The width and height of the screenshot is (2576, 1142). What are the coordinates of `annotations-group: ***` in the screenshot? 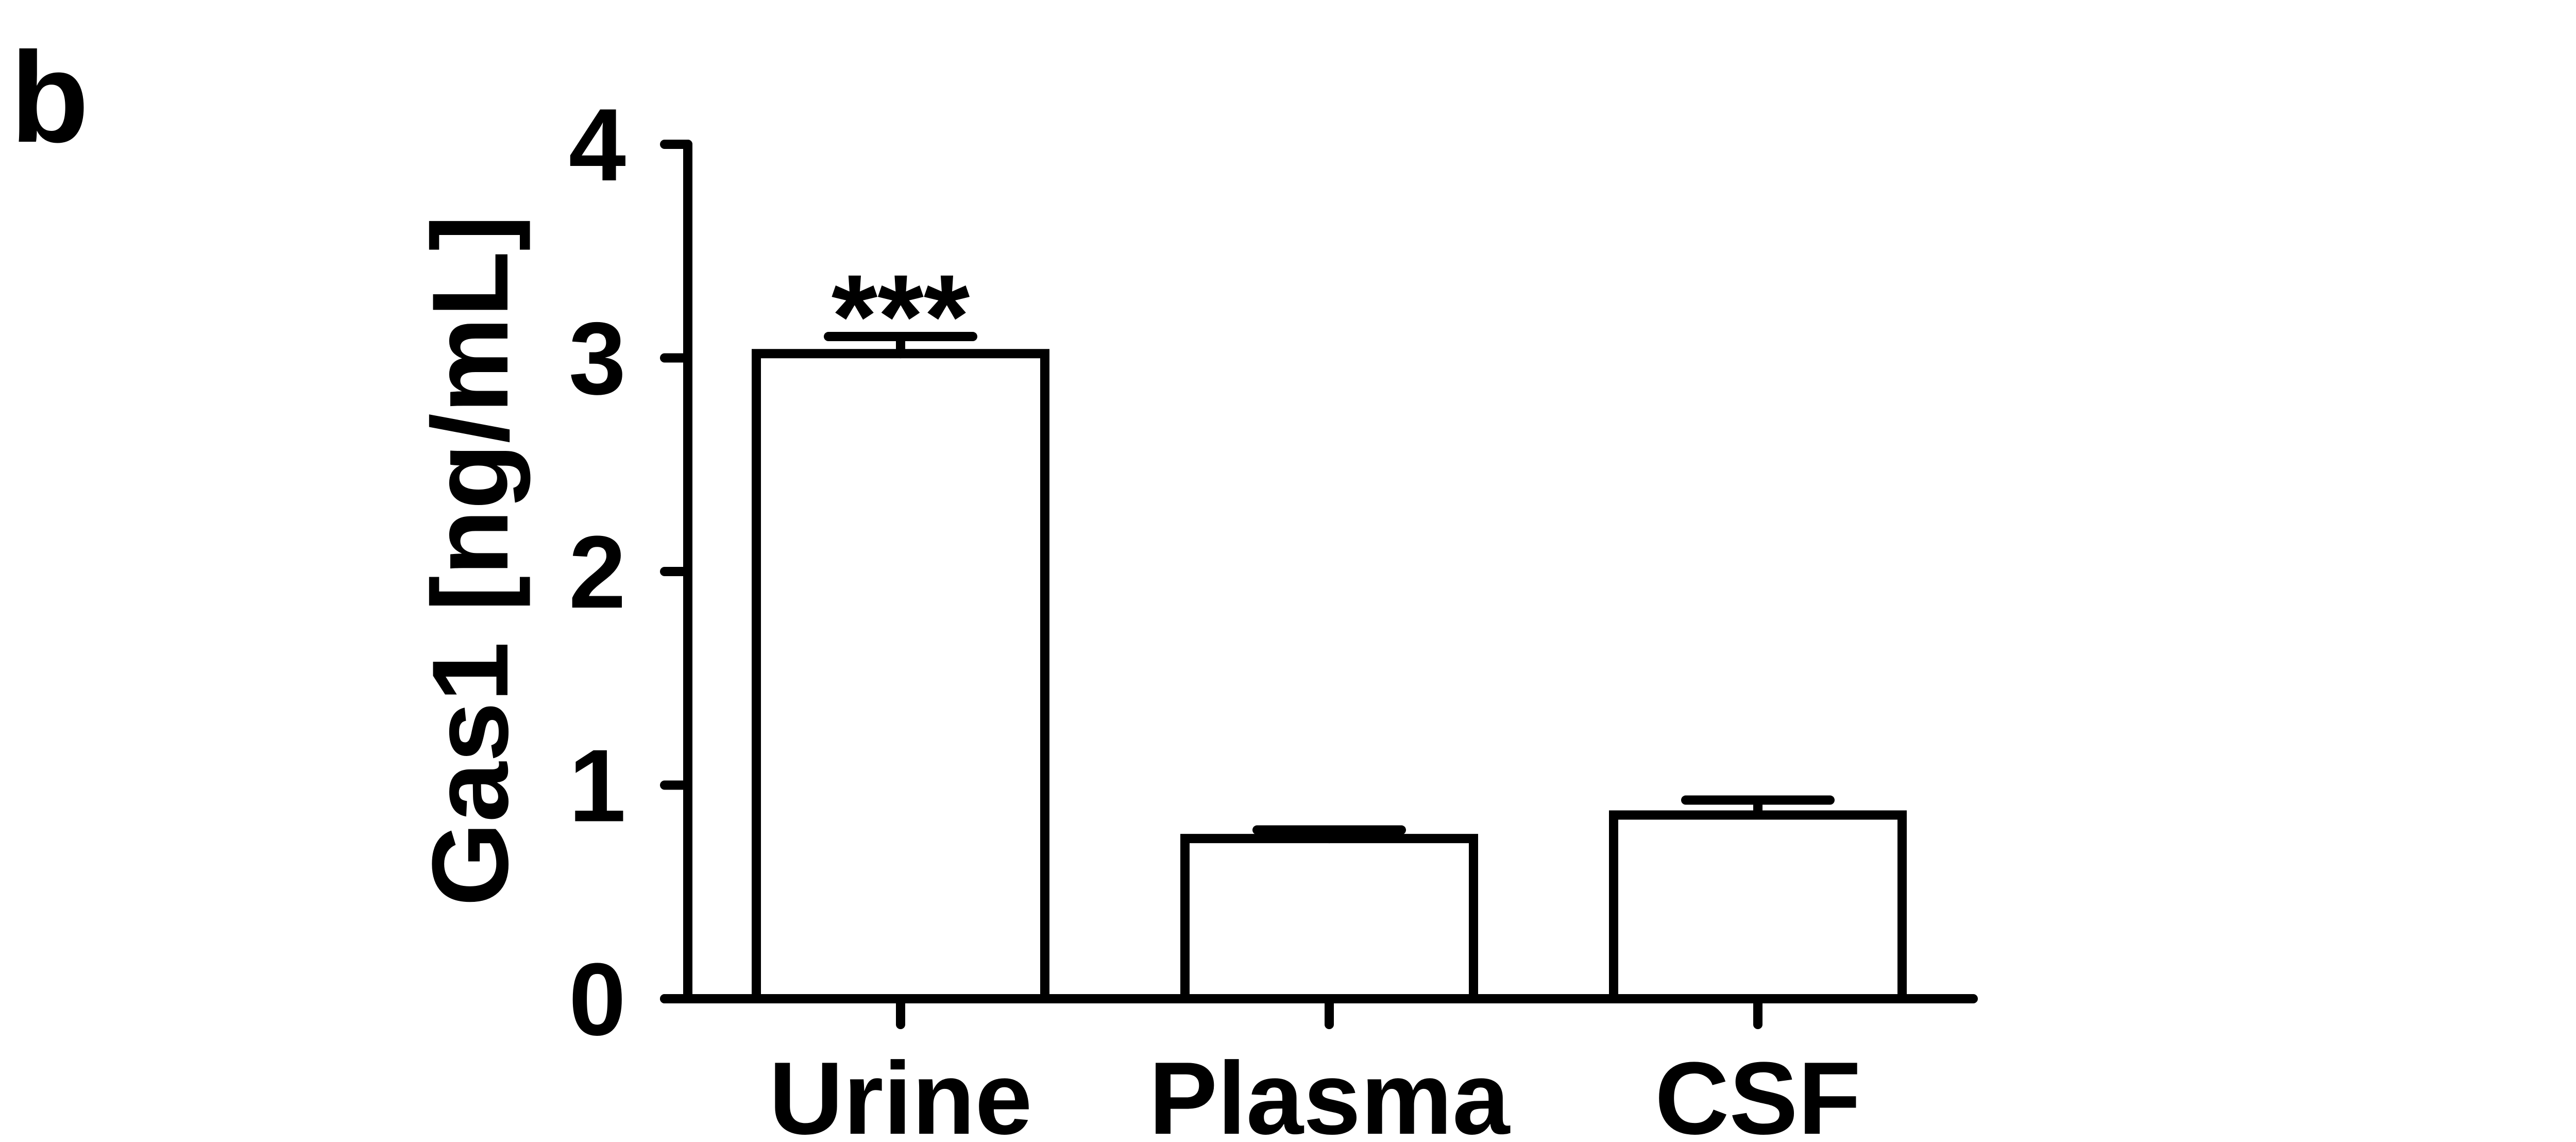 It's located at (901, 316).